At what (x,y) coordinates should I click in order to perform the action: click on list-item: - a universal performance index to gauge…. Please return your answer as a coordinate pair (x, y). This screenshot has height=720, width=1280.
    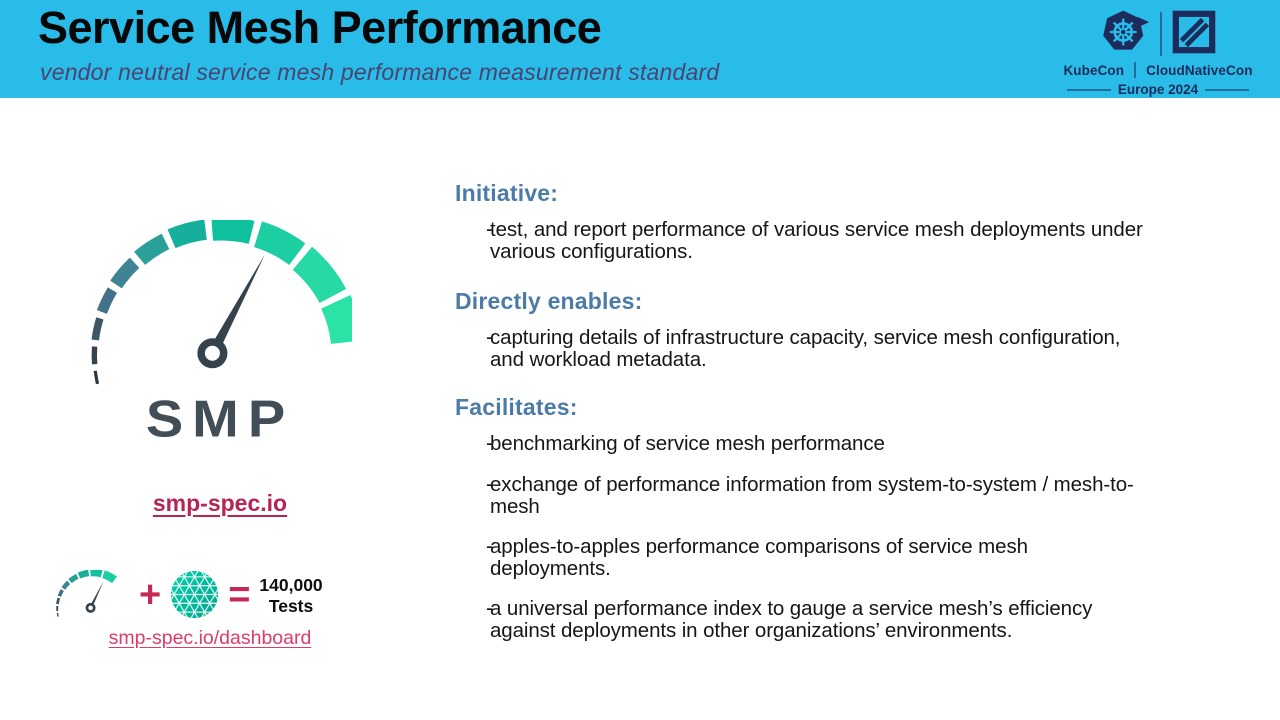
    Looking at the image, I should click on (845, 619).